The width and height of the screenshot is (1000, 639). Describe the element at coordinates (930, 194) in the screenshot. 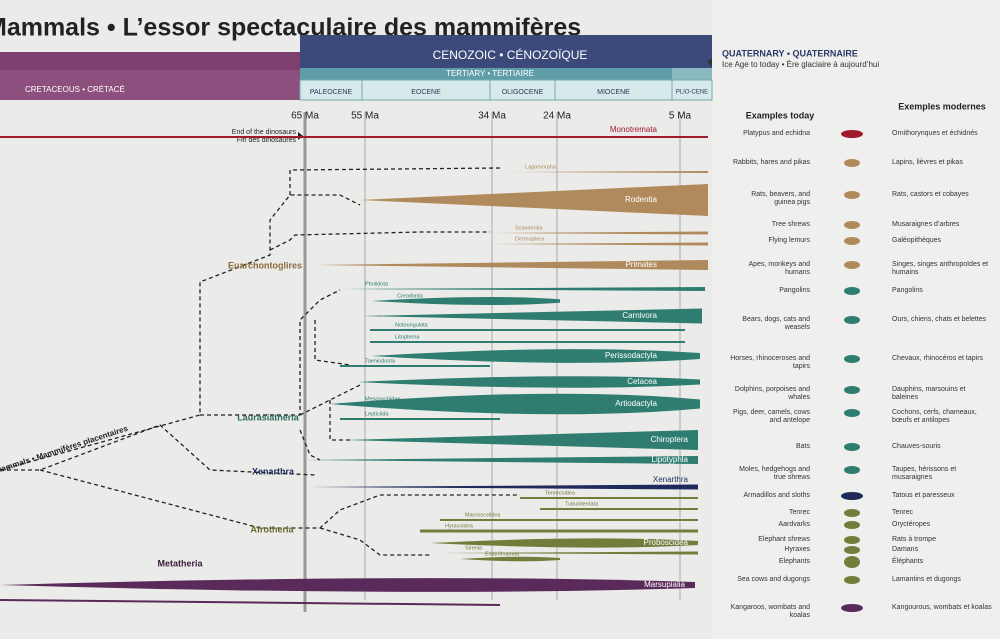

I see `example-fr: Rats, castors et cobayes` at that location.